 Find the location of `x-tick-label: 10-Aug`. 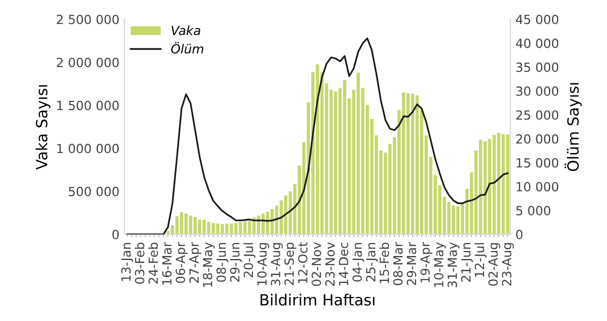

x-tick-label: 10-Aug is located at coordinates (263, 264).